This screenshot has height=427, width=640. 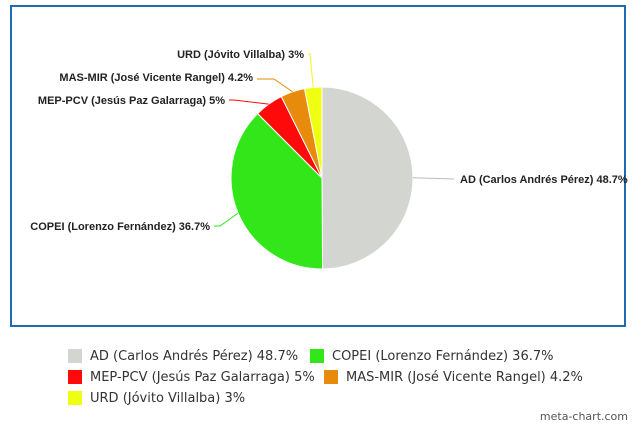 What do you see at coordinates (311, 70) in the screenshot?
I see `leader-line-urd` at bounding box center [311, 70].